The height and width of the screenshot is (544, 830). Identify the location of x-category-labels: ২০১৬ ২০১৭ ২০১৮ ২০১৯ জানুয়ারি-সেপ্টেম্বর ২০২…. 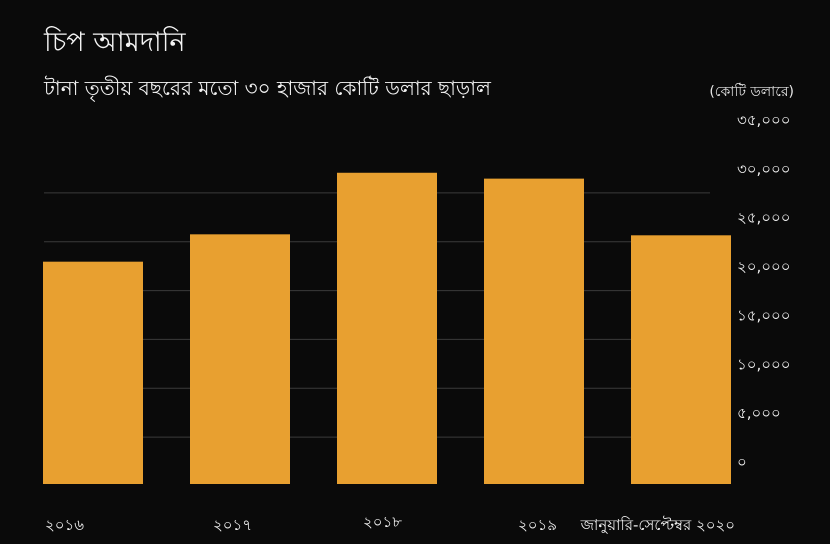
(390, 523).